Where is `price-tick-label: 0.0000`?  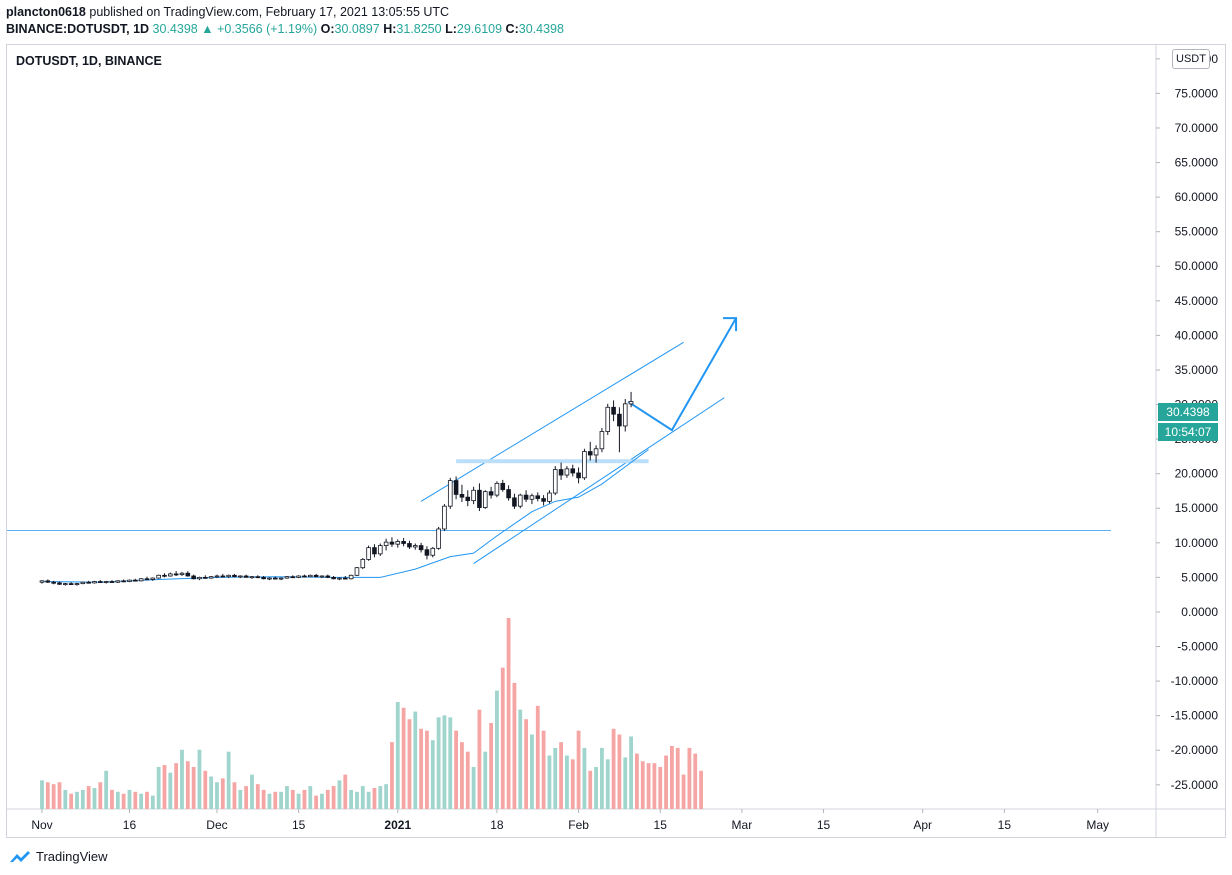
price-tick-label: 0.0000 is located at coordinates (1199, 612).